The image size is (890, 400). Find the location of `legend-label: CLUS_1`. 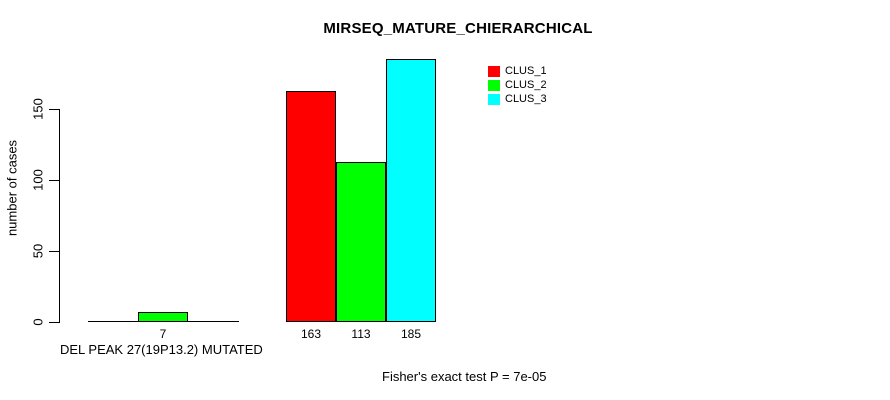

legend-label: CLUS_1 is located at coordinates (526, 71).